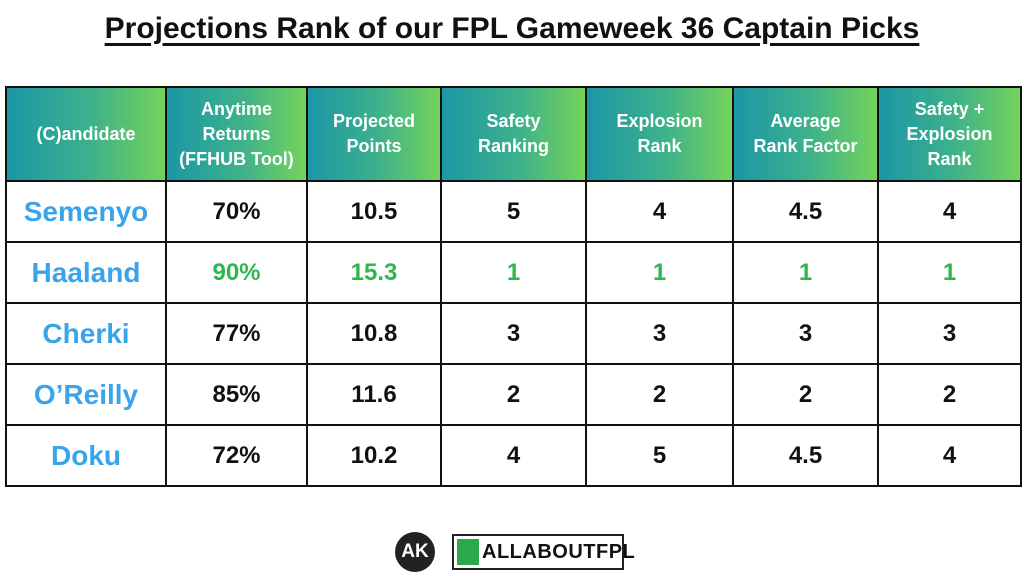 The image size is (1024, 576). I want to click on cell-value: 77%, so click(236, 333).